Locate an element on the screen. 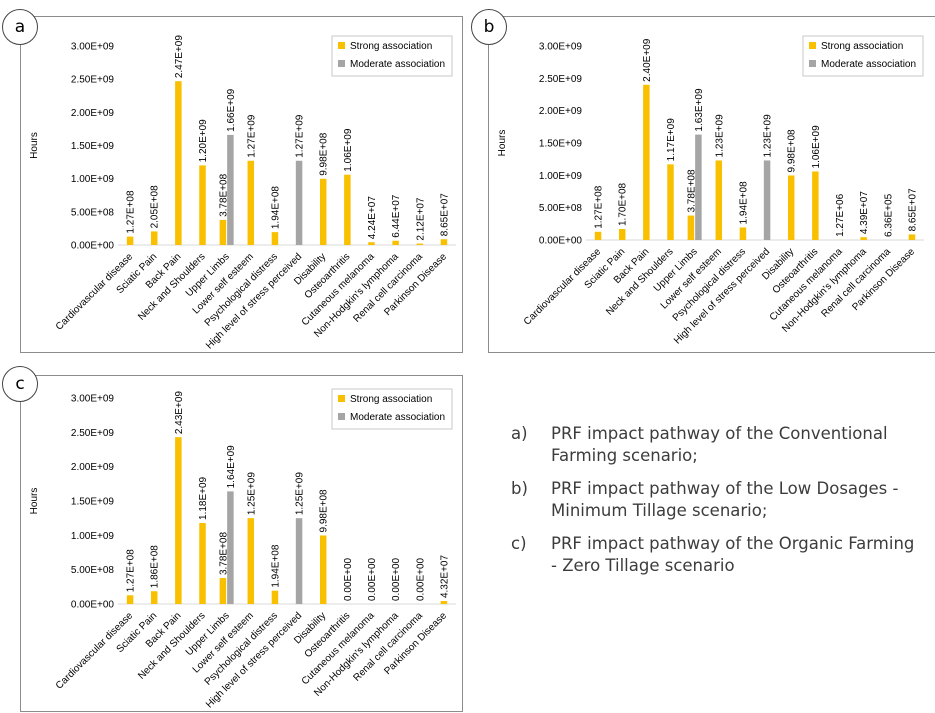 This screenshot has width=935, height=713. chart-a-ylabel: Hours is located at coordinates (34, 145).